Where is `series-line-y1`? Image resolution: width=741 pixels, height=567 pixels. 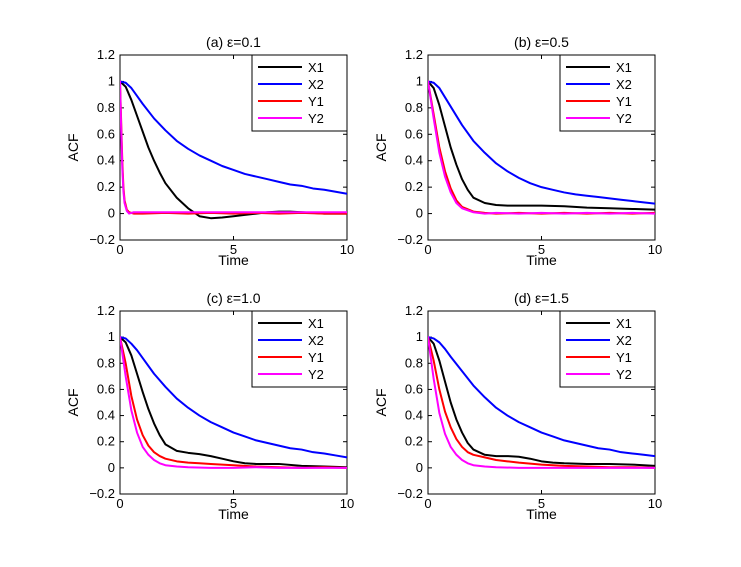
series-line-y1 is located at coordinates (541, 402).